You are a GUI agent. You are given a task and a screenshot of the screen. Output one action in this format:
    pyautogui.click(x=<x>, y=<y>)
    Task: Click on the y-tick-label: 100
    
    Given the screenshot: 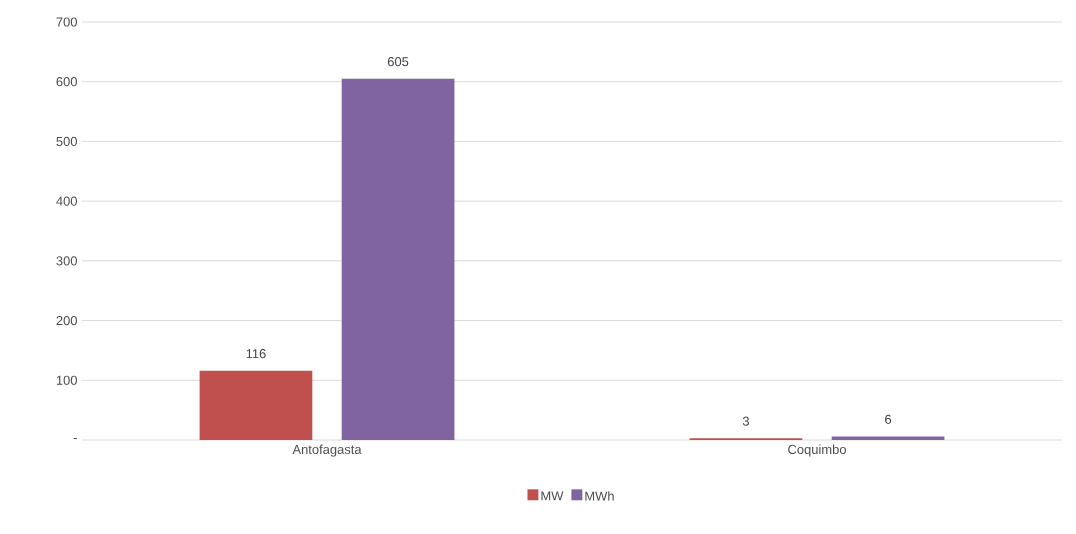 What is the action you would take?
    pyautogui.click(x=66, y=380)
    